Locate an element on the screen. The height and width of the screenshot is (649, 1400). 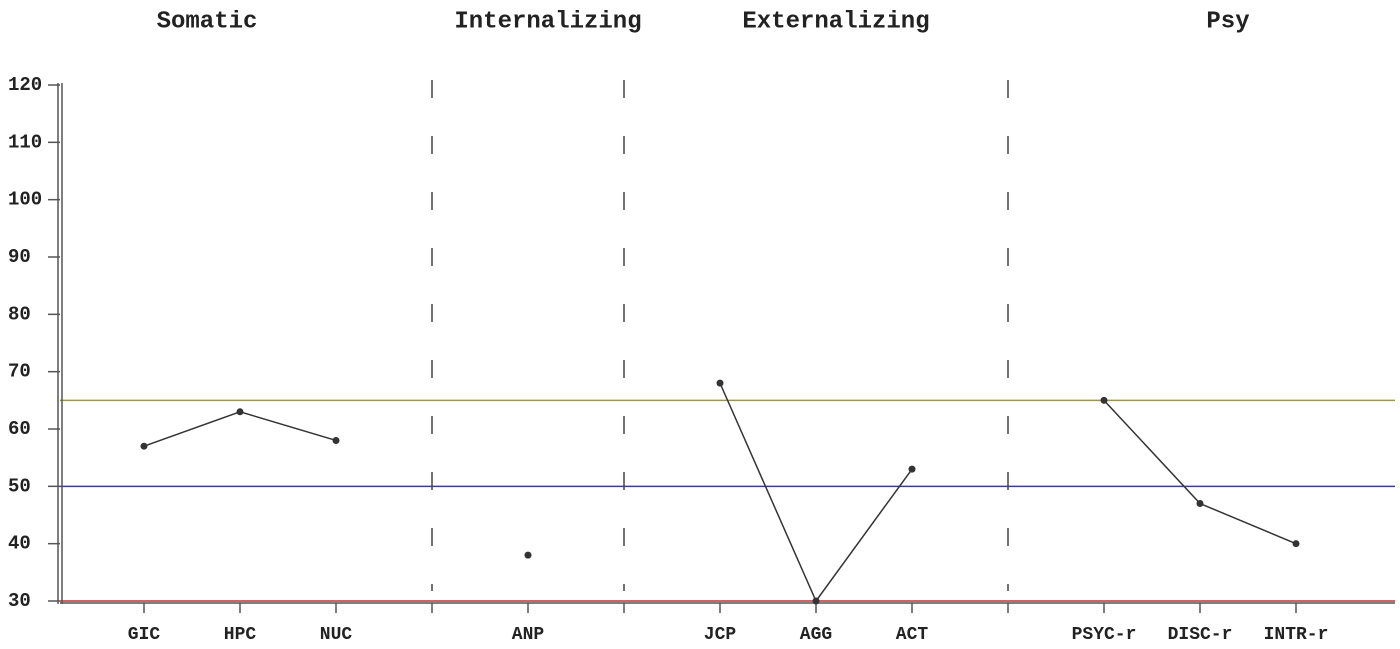
y-tick-label: 50 is located at coordinates (19, 486).